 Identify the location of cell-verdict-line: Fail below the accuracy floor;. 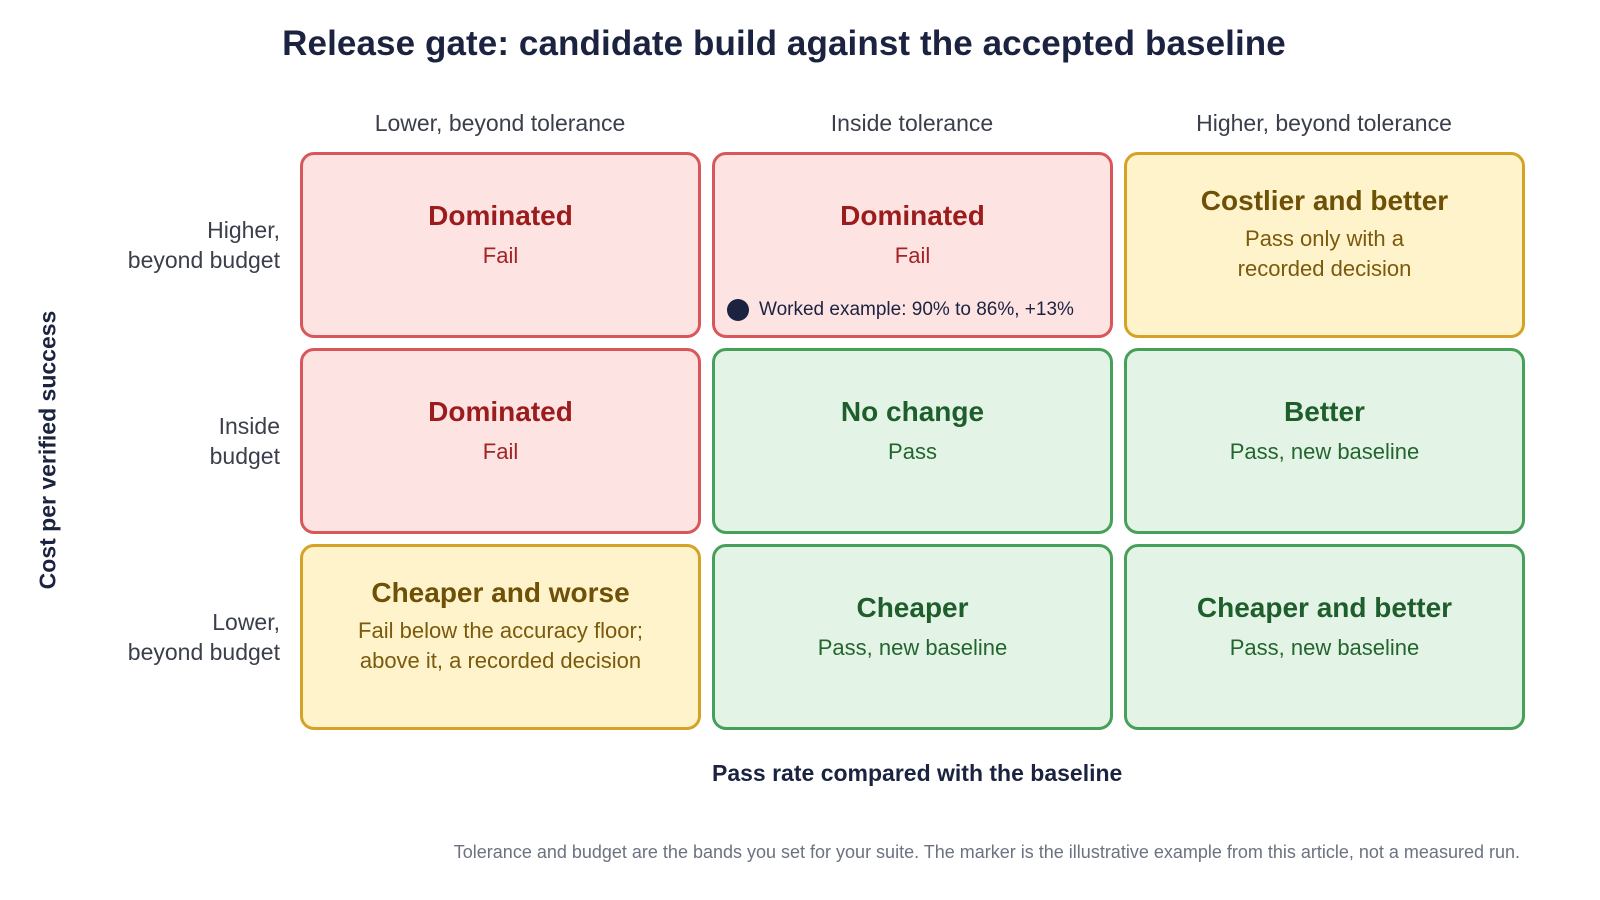
(500, 630).